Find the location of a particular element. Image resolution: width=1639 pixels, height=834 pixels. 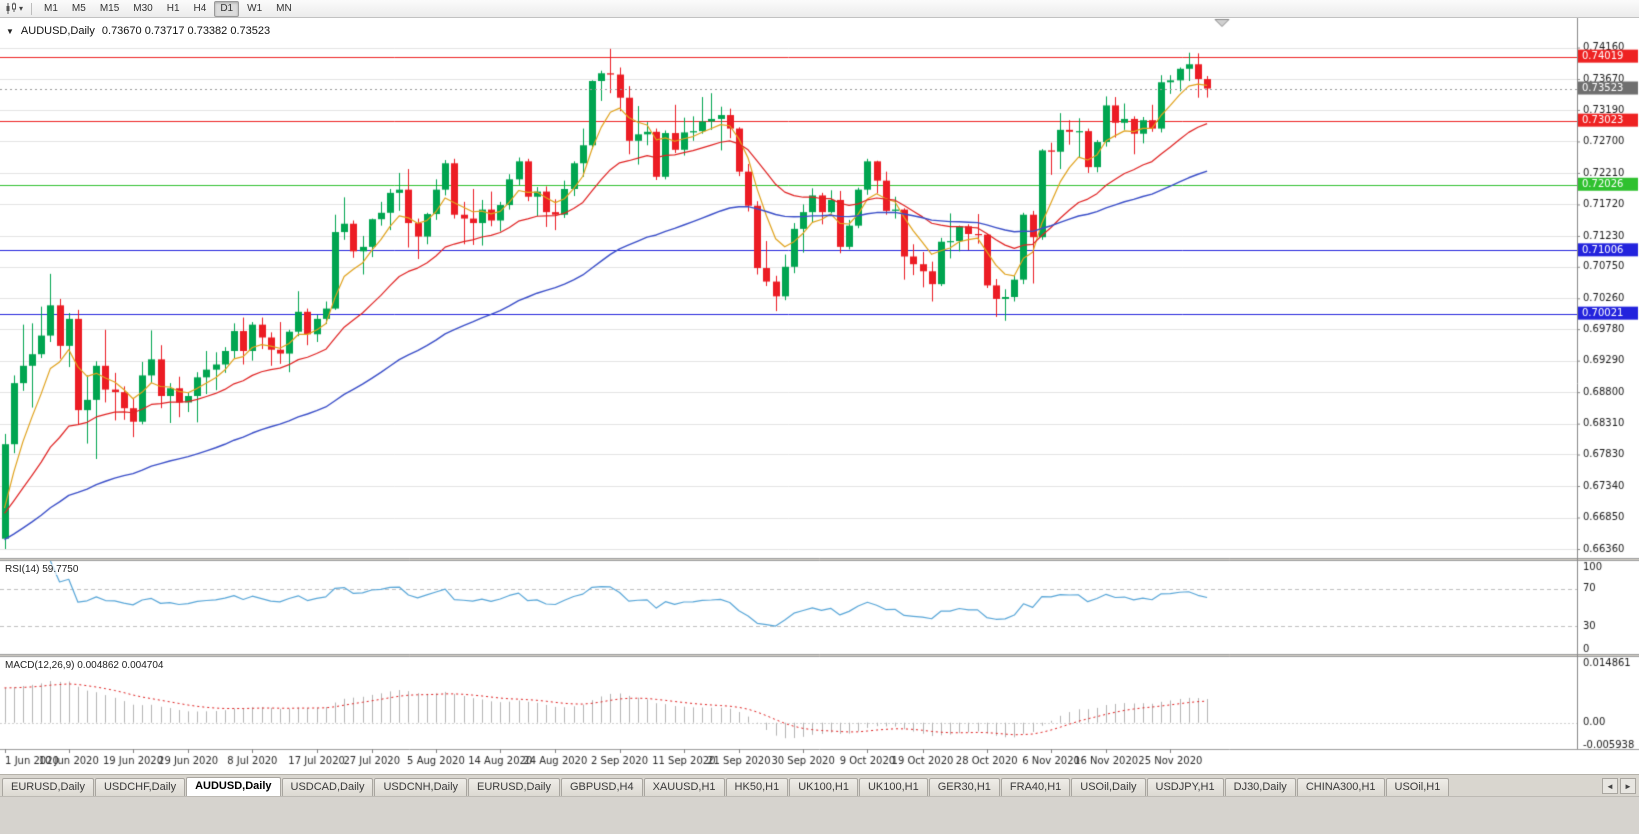

collapse-arrow-icon: ▼ is located at coordinates (10, 31).